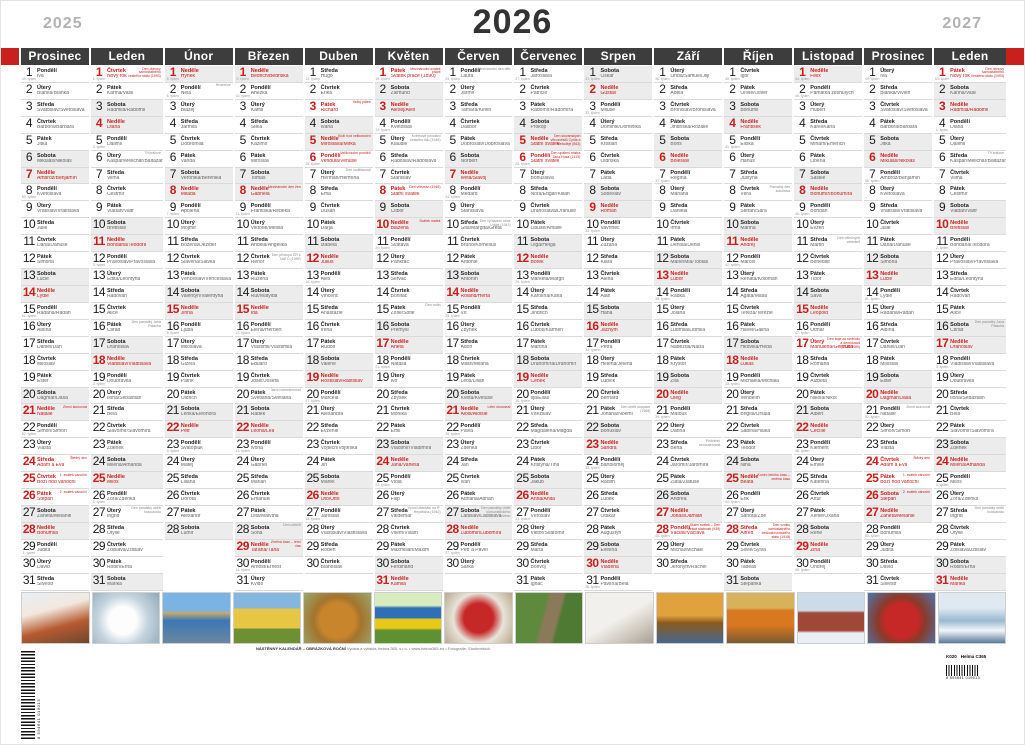 This screenshot has width=1025, height=745. What do you see at coordinates (872, 545) in the screenshot?
I see `day-number: 29` at bounding box center [872, 545].